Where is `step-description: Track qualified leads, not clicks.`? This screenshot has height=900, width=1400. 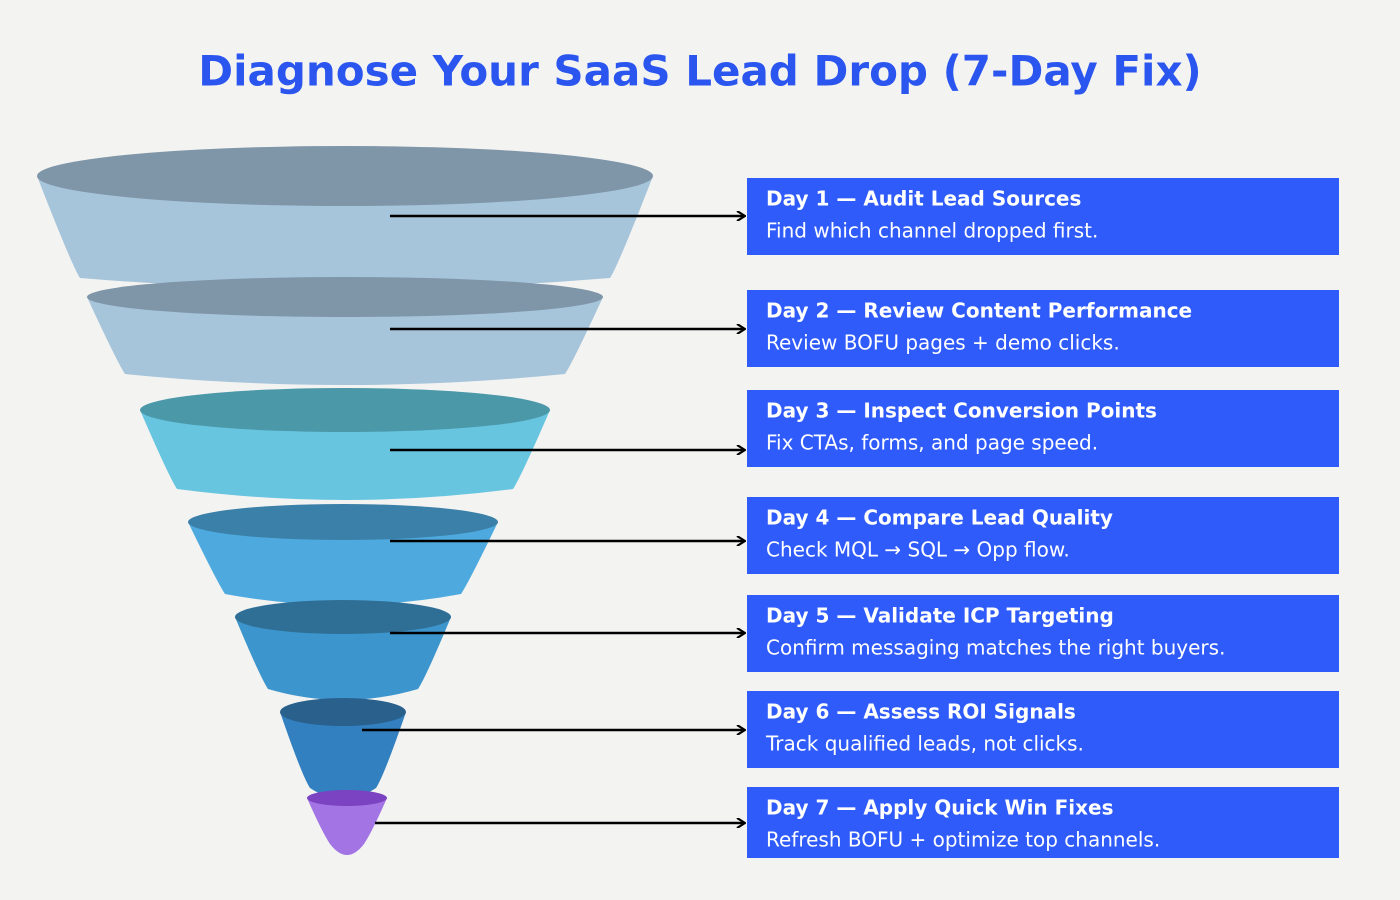 step-description: Track qualified leads, not clicks. is located at coordinates (924, 744).